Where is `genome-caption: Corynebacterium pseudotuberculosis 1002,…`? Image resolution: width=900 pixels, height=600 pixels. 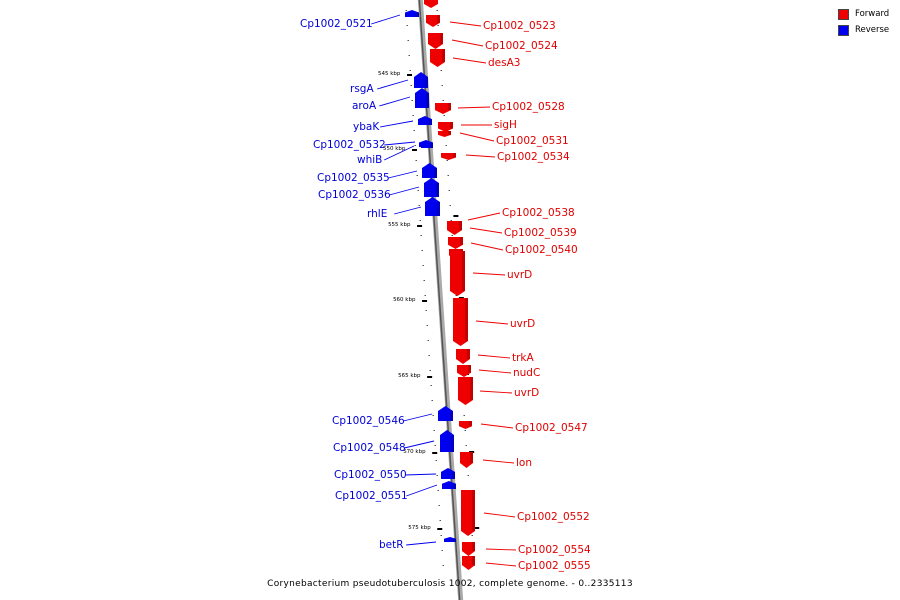
genome-caption: Corynebacterium pseudotuberculosis 1002,… is located at coordinates (450, 584).